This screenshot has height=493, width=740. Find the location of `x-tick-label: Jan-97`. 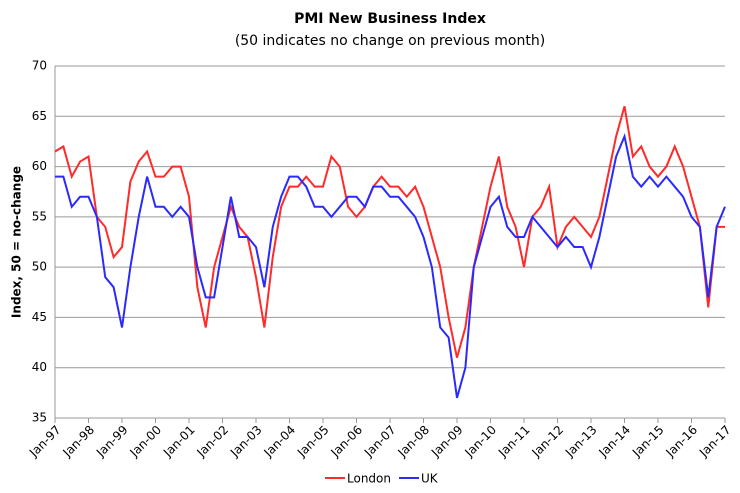

x-tick-label: Jan-97 is located at coordinates (45, 442).